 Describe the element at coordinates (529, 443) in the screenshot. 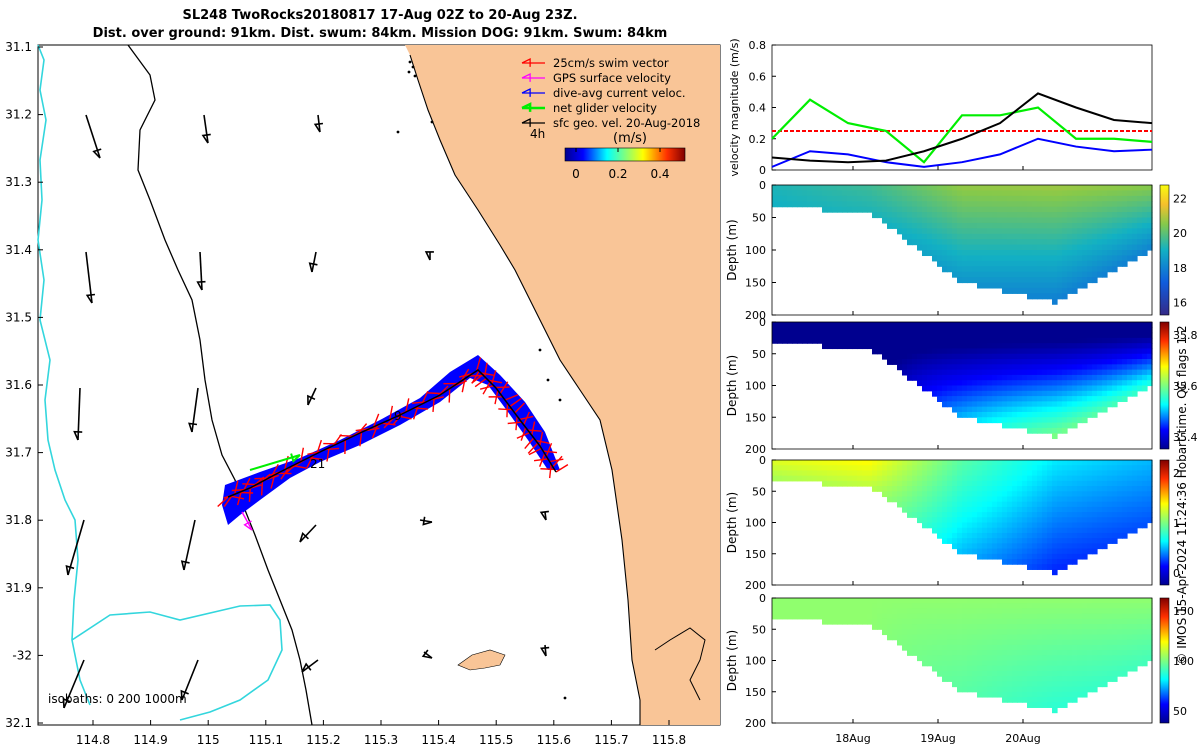

I see `swim-vector-mark` at that location.